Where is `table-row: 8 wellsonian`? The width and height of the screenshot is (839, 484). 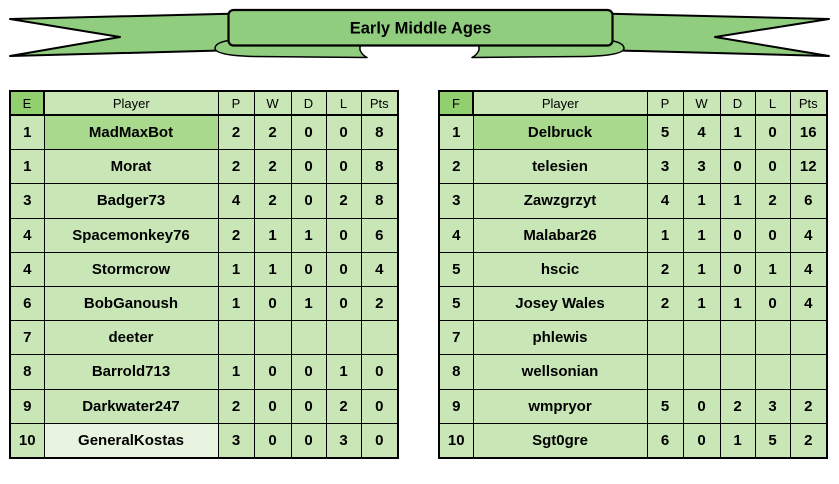
table-row: 8 wellsonian is located at coordinates (633, 372).